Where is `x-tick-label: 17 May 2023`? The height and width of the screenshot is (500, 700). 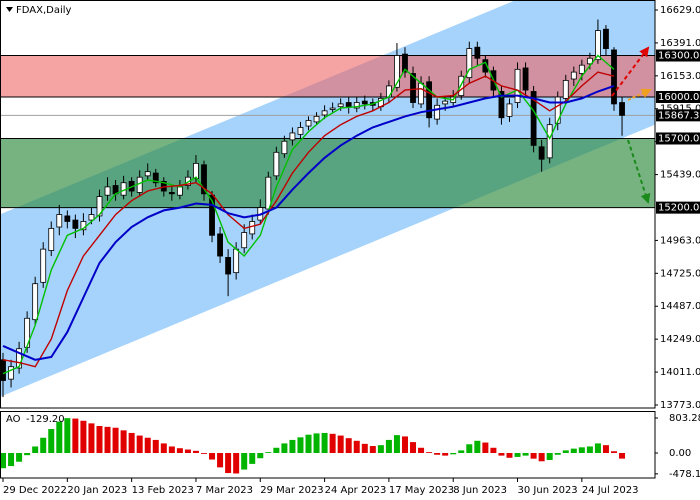 x-tick-label: 17 May 2023 is located at coordinates (421, 490).